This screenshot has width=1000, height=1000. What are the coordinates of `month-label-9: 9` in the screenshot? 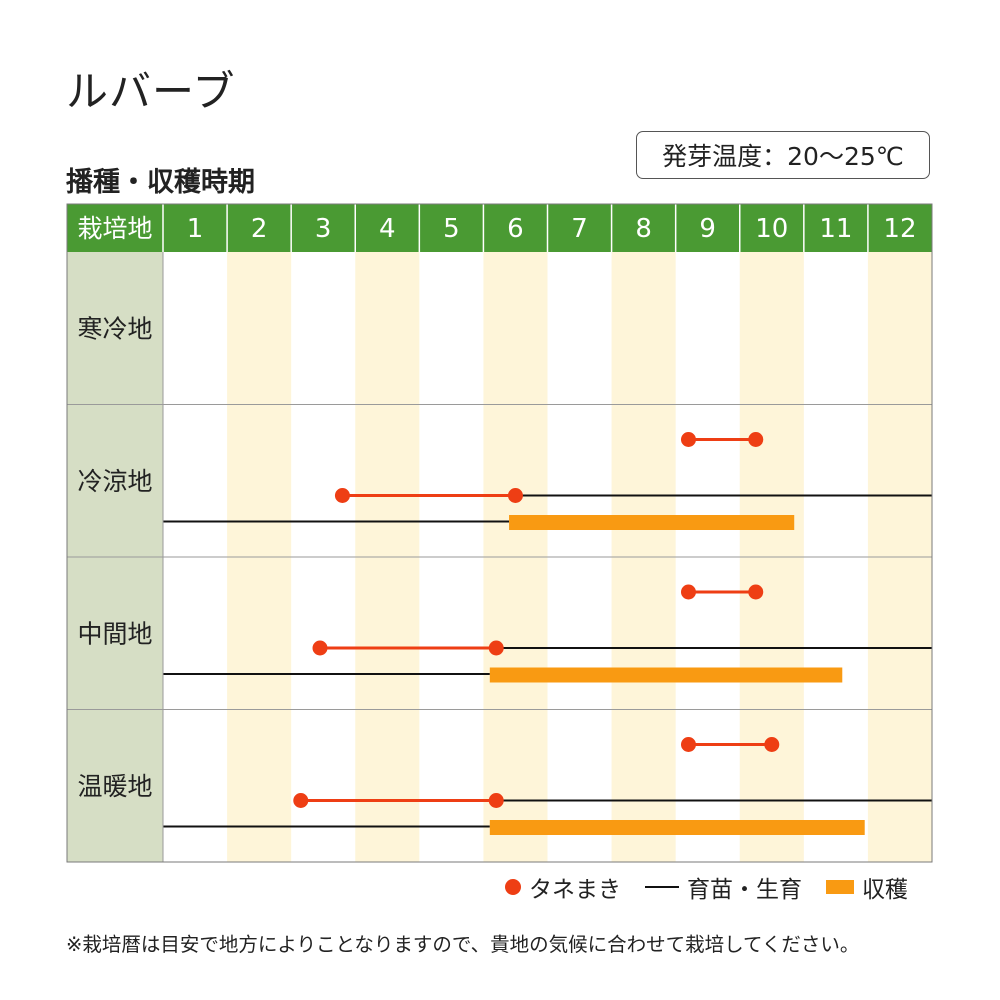 It's located at (707, 229).